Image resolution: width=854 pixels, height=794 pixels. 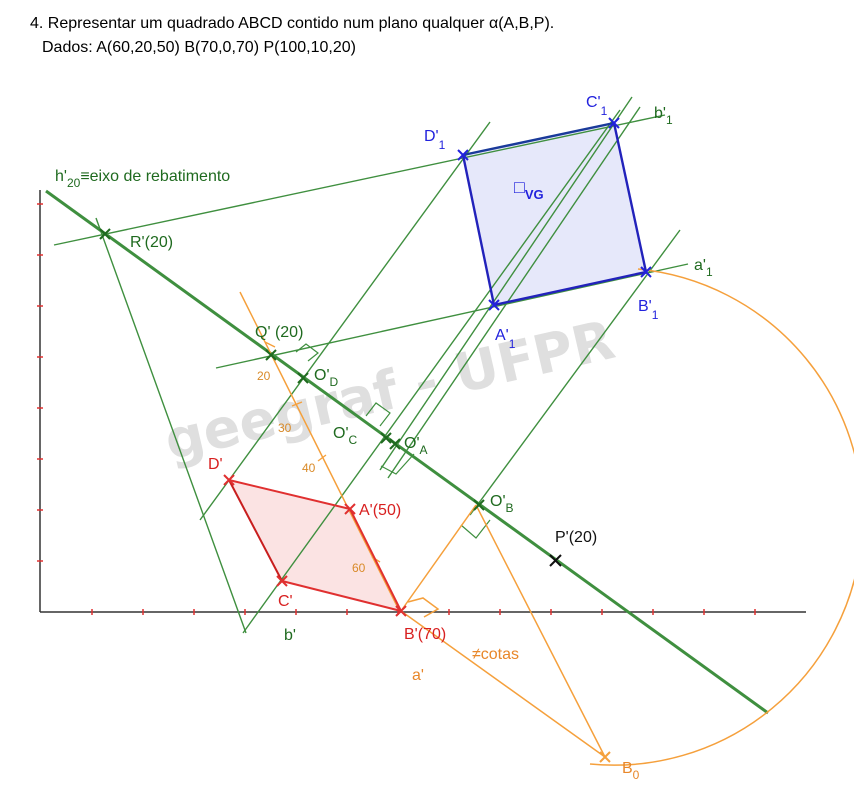 I want to click on true-size-square-edges, so click(x=554, y=214).